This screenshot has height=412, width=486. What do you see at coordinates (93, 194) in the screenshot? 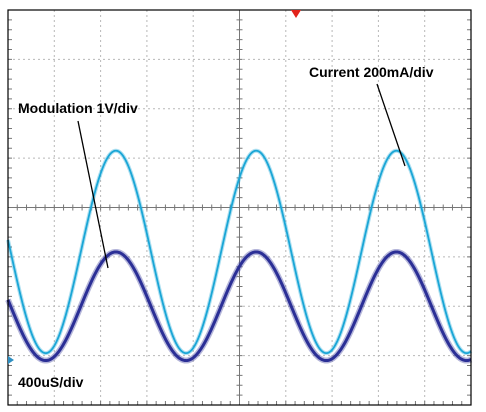
I see `modulation-label-pointer` at bounding box center [93, 194].